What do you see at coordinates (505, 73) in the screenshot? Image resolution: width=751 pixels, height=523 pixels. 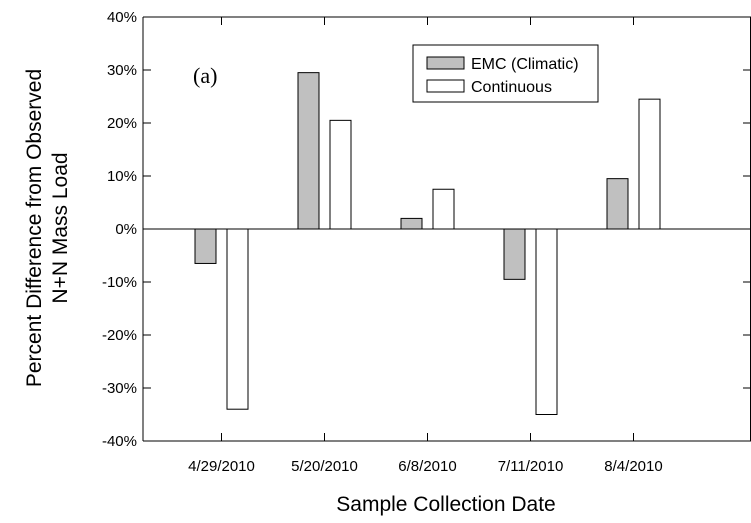 I see `legend: EMC (Climatic) Continuous` at bounding box center [505, 73].